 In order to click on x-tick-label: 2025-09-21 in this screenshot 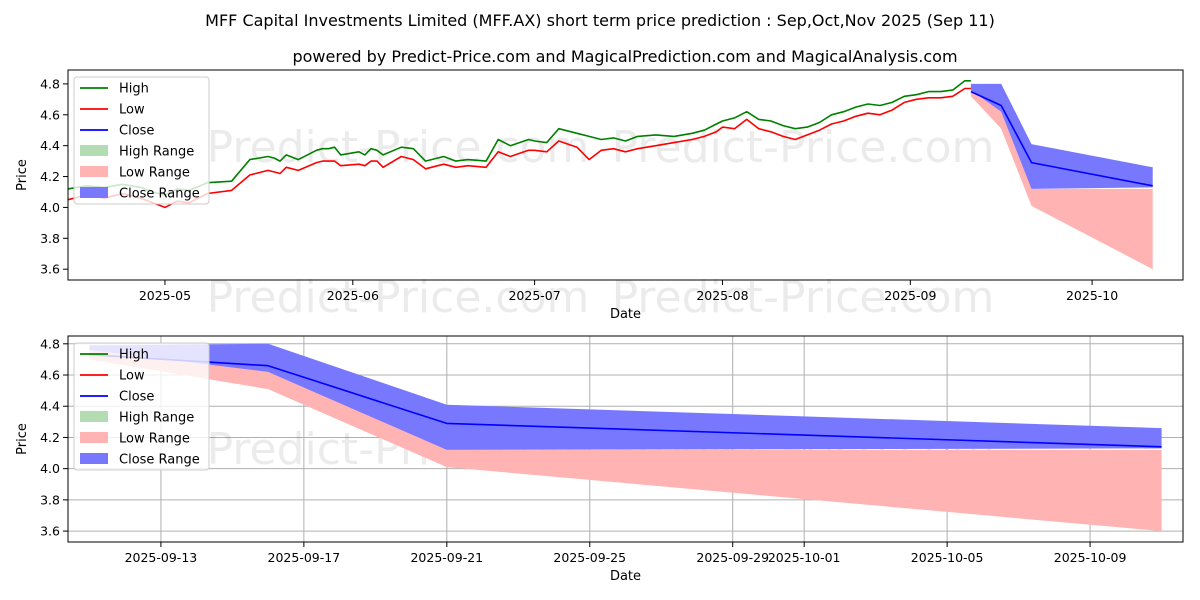, I will do `click(446, 557)`.